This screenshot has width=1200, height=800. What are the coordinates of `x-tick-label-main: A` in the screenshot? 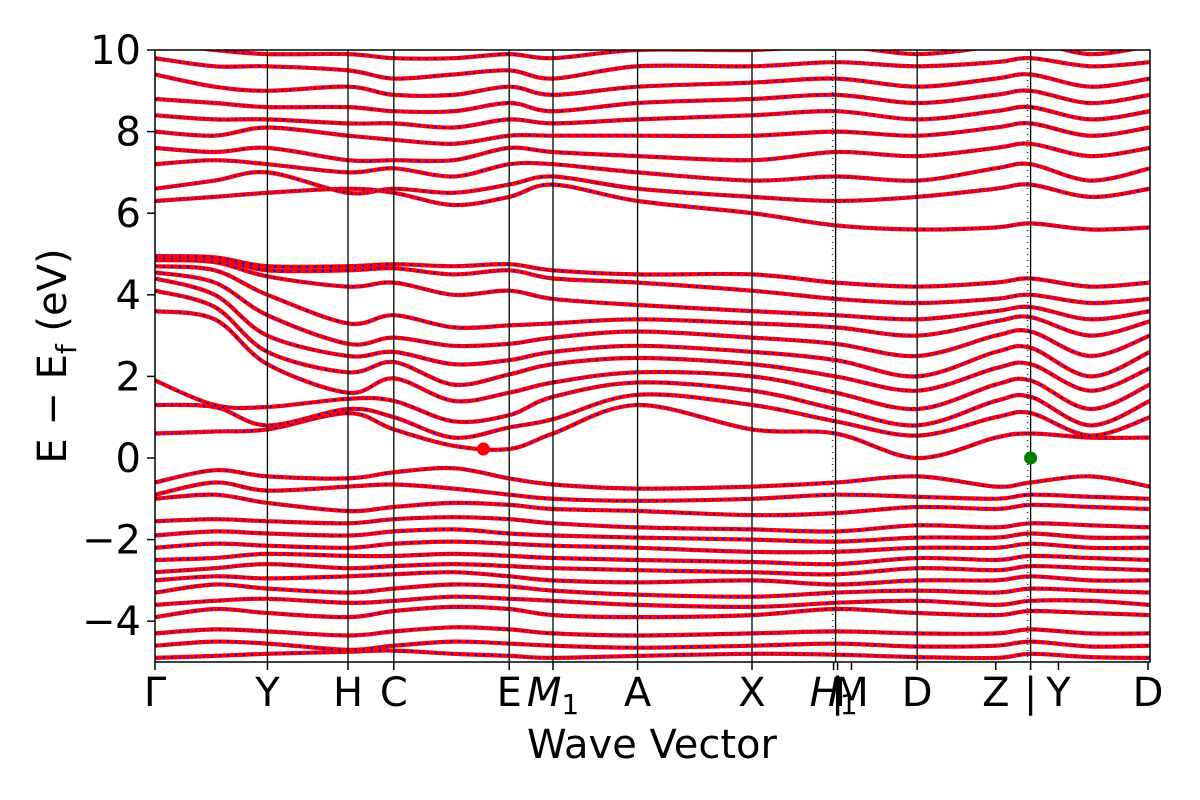 It's located at (638, 693).